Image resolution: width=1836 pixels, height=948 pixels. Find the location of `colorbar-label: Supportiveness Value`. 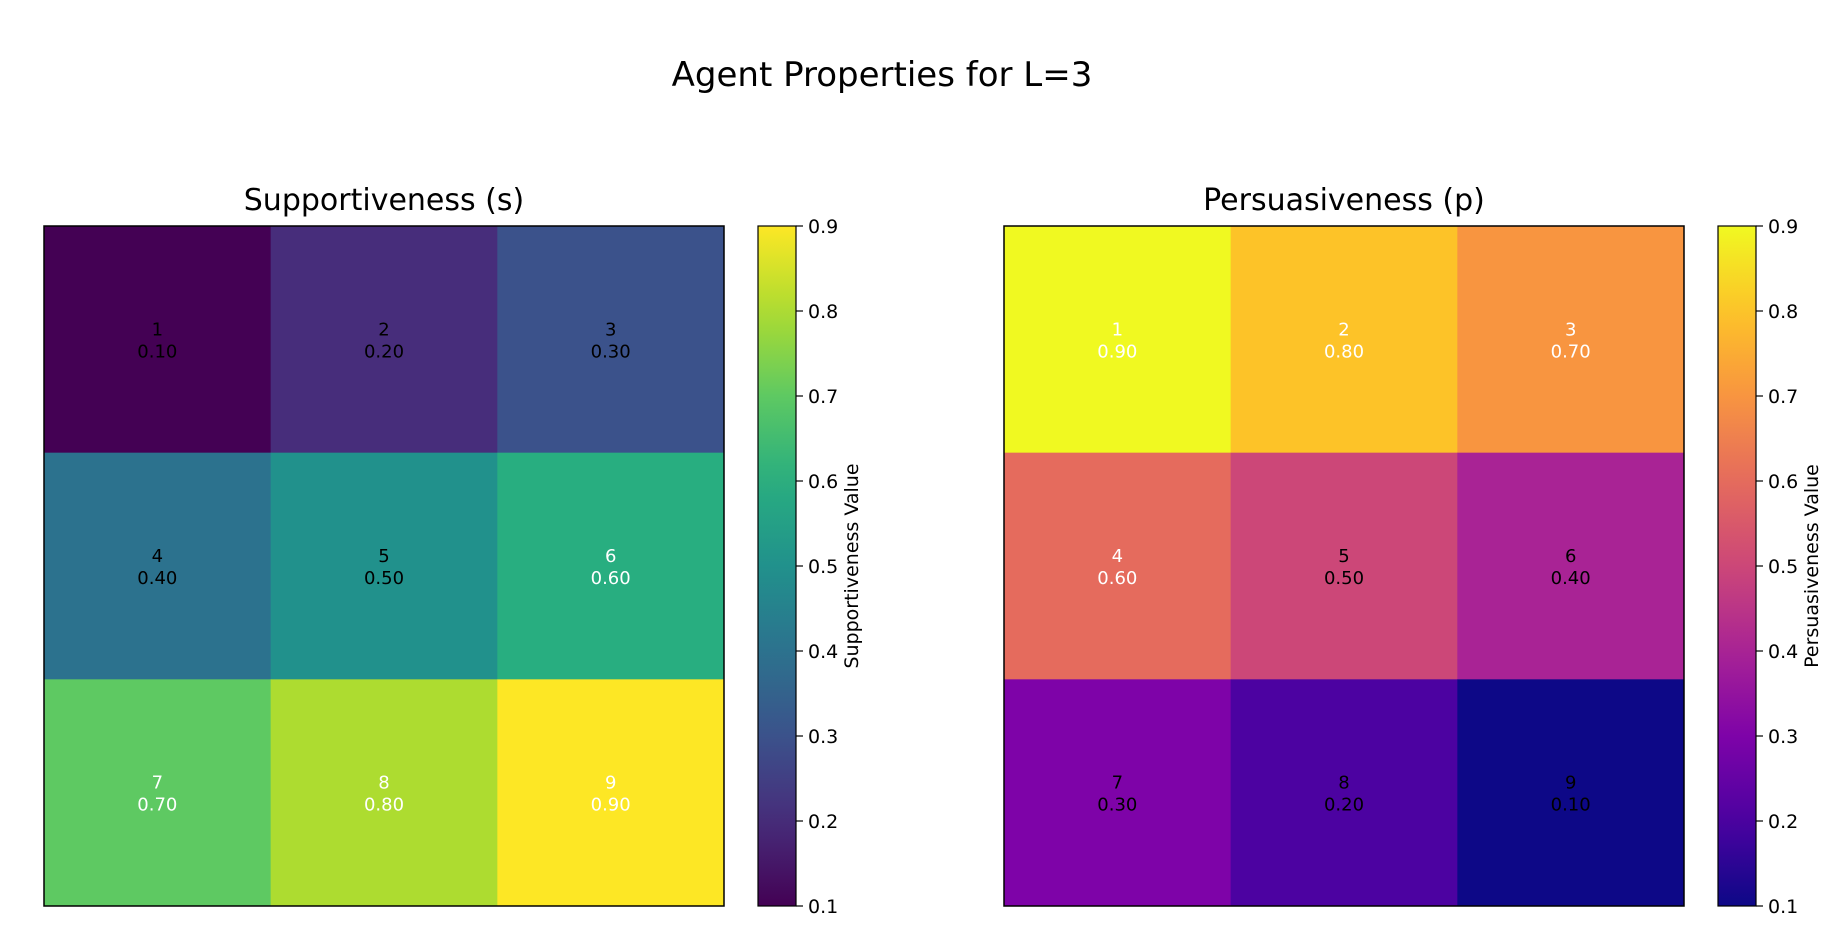

colorbar-label: Supportiveness Value is located at coordinates (852, 565).